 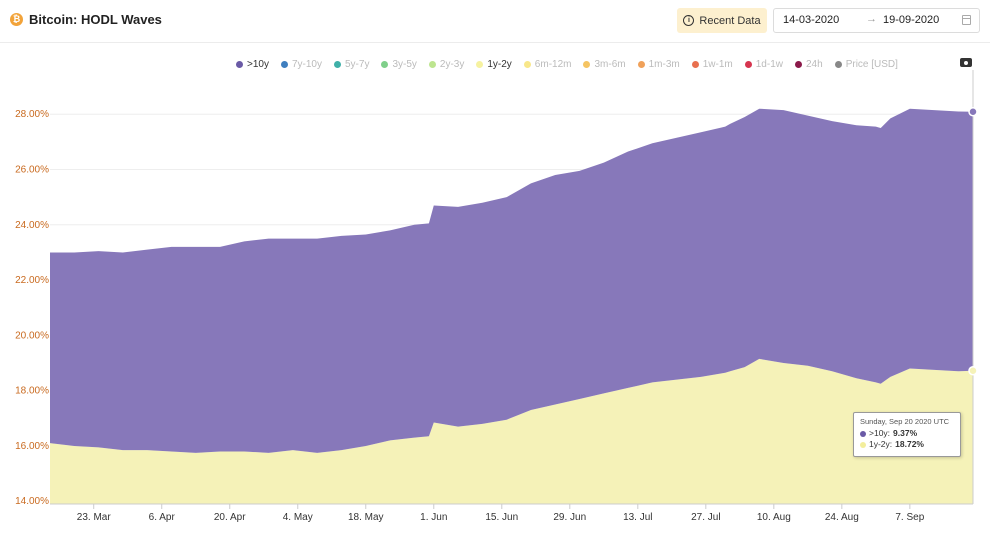 I want to click on legend-item: 2y-3y, so click(x=446, y=64).